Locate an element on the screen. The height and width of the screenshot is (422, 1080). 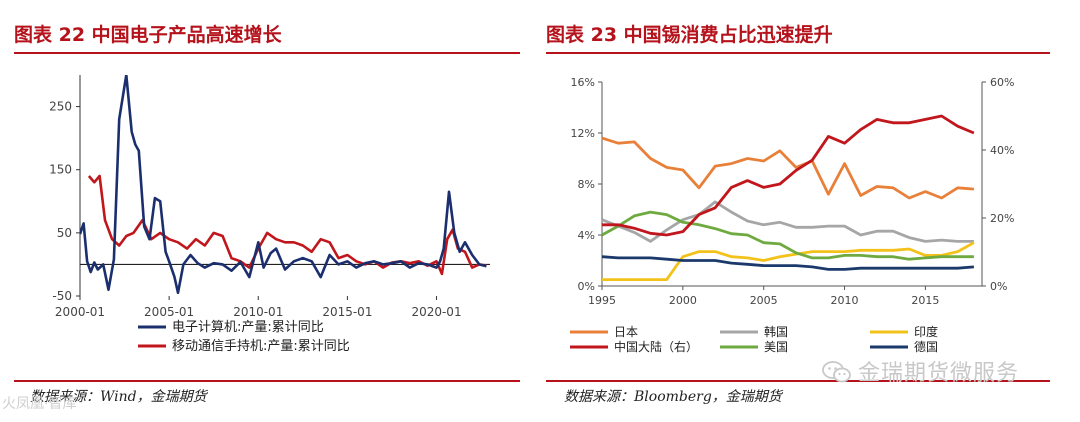
right-right-y-tick-label: 60% is located at coordinates (1002, 82).